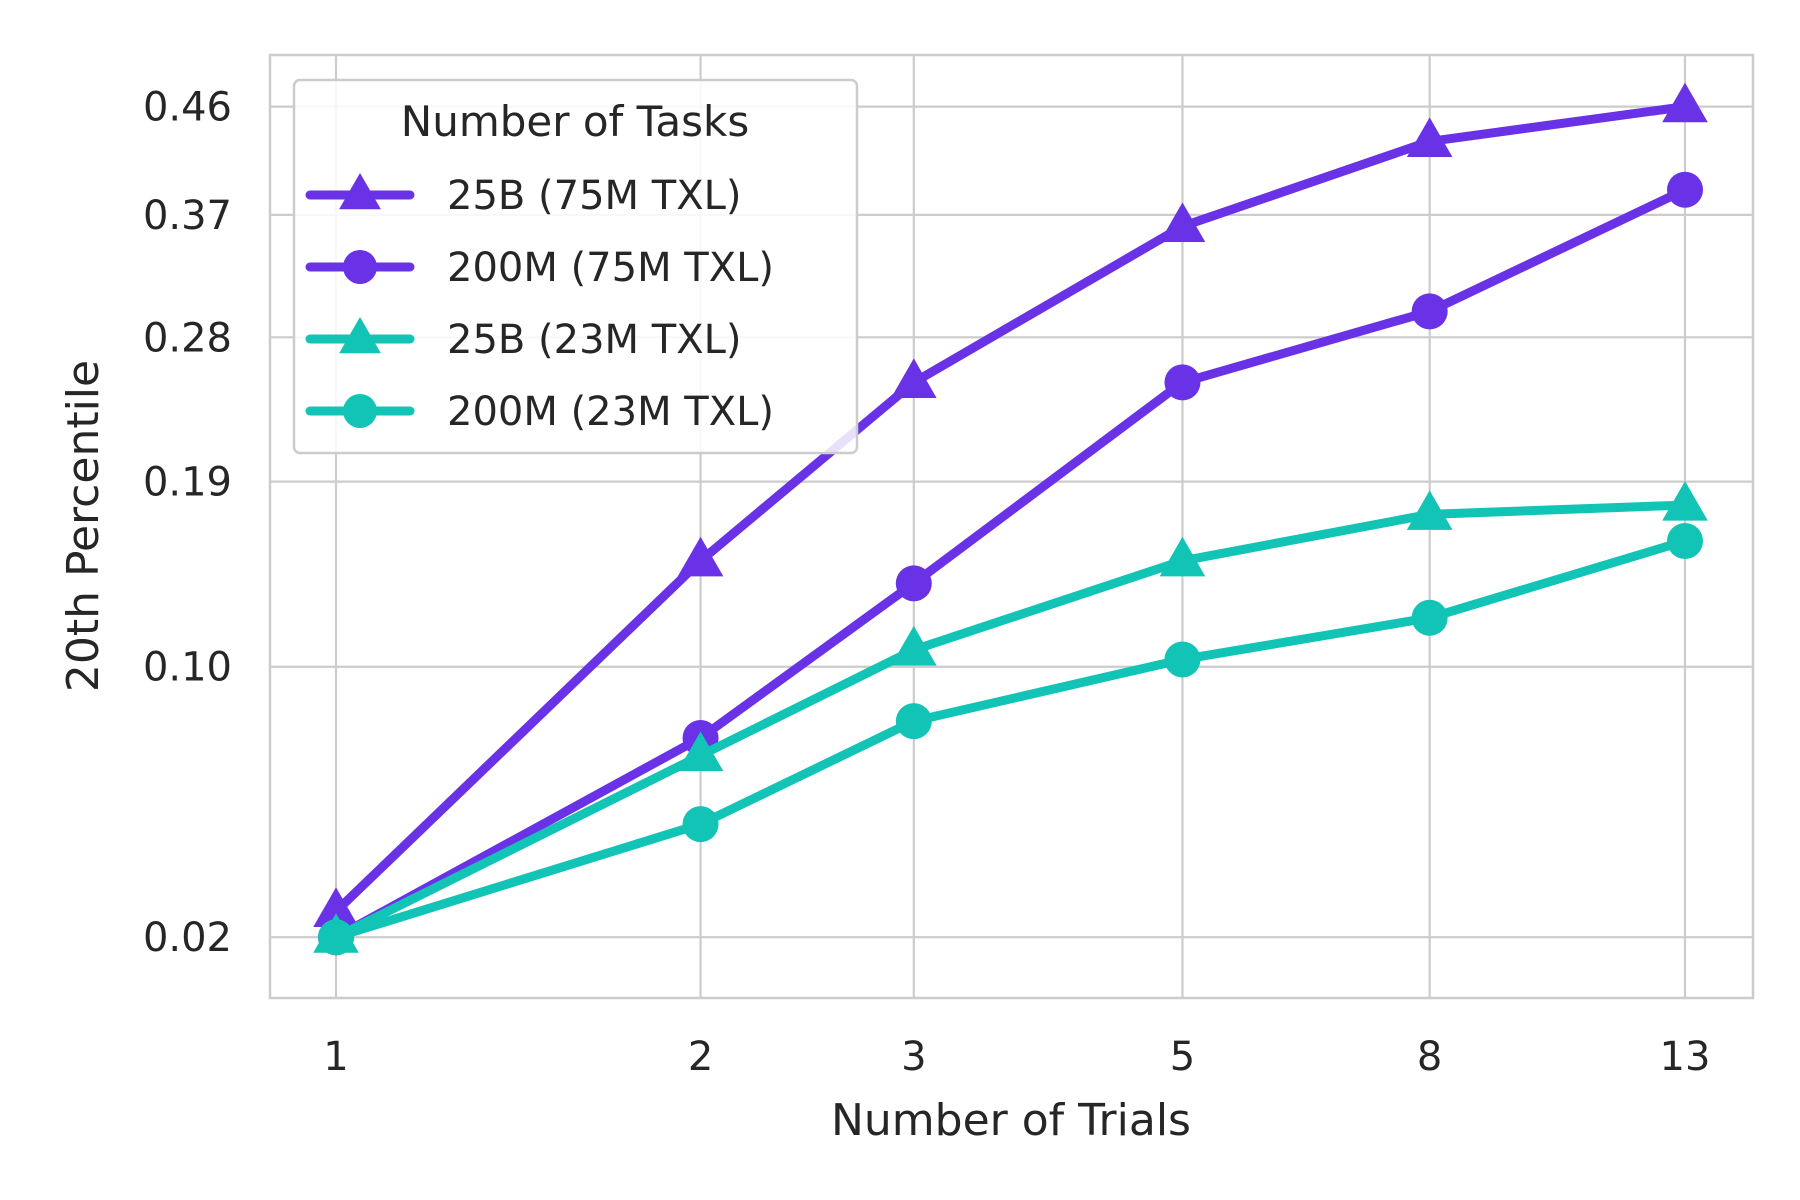 The image size is (1800, 1200). What do you see at coordinates (83, 526) in the screenshot?
I see `y-axis-label: 20th Percentile` at bounding box center [83, 526].